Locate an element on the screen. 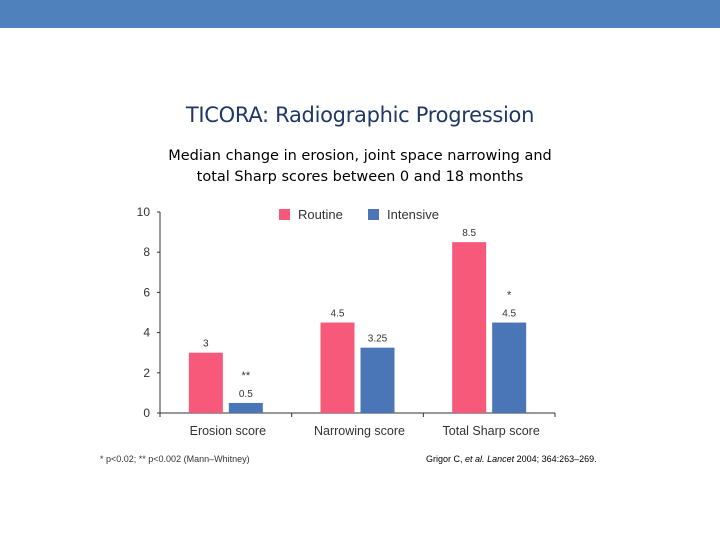 The image size is (720, 540). y-tick-label: 10 is located at coordinates (144, 212).